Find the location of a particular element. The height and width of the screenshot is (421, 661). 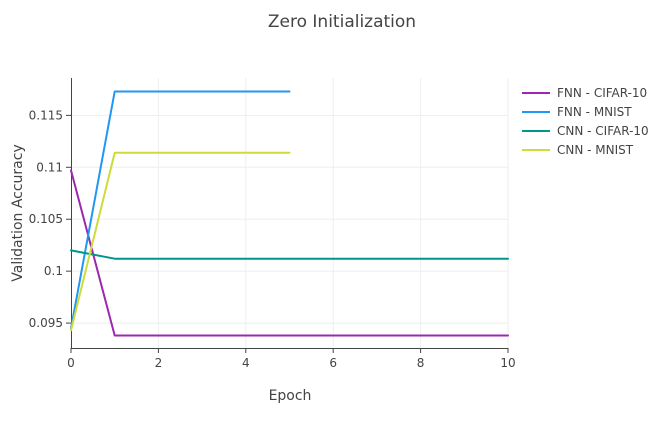

y-tick-label: 0.1 is located at coordinates (53, 271).